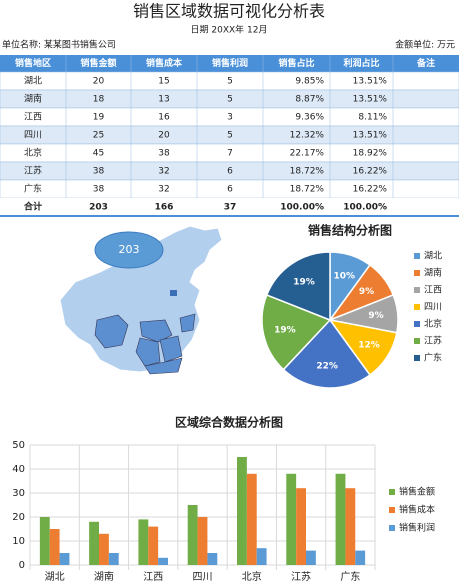 This screenshot has height=587, width=459. What do you see at coordinates (372, 118) in the screenshot?
I see `table-cell: 8.11%` at bounding box center [372, 118].